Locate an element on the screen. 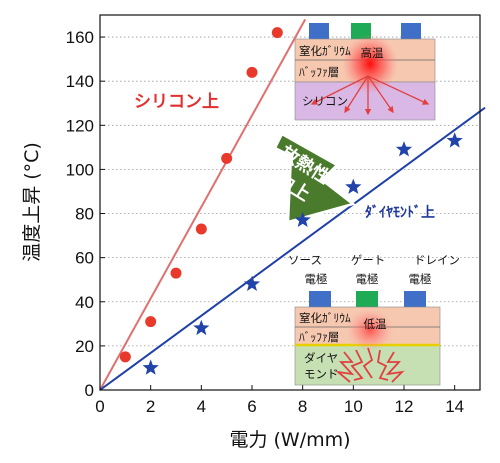 This screenshot has width=500, height=463. inset-diamond-substrate-label-2: モンド is located at coordinates (321, 374).